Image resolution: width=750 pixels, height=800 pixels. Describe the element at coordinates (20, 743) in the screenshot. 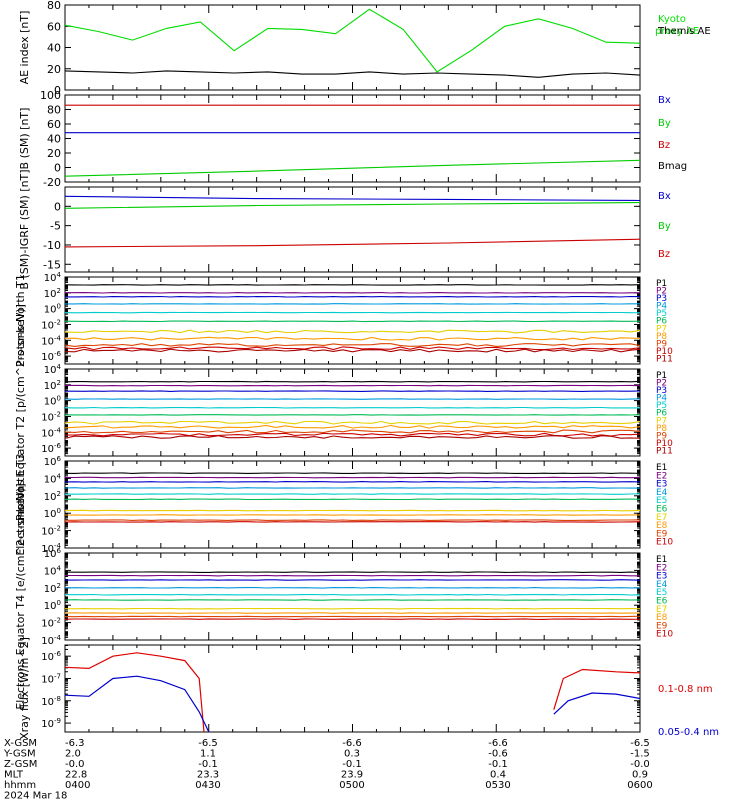

I see `orbit-row-label: X-GSM` at that location.